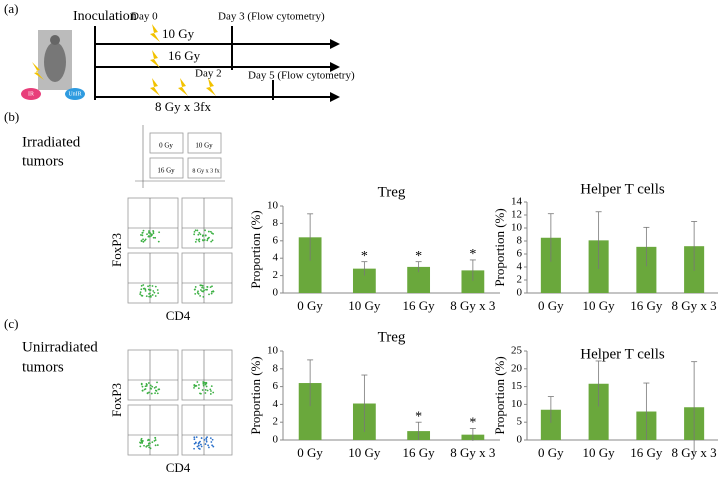  What do you see at coordinates (43, 367) in the screenshot?
I see `section-label: tumors` at bounding box center [43, 367].